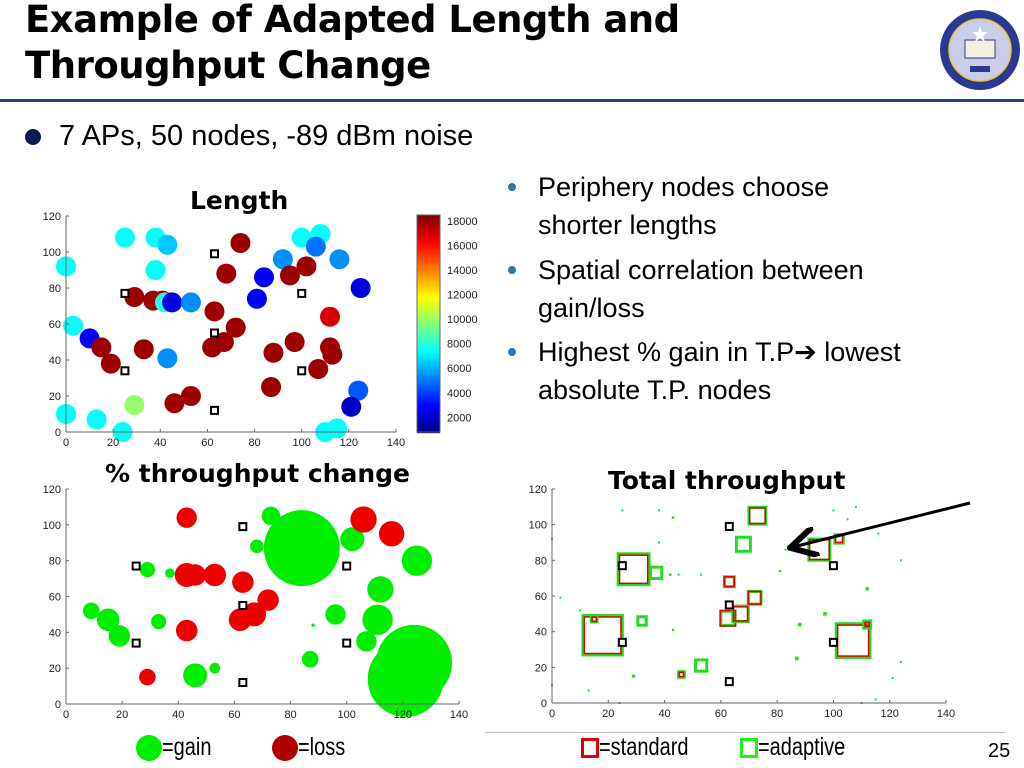 Image resolution: width=1024 pixels, height=768 pixels. I want to click on x-tick-label: 100, so click(347, 715).